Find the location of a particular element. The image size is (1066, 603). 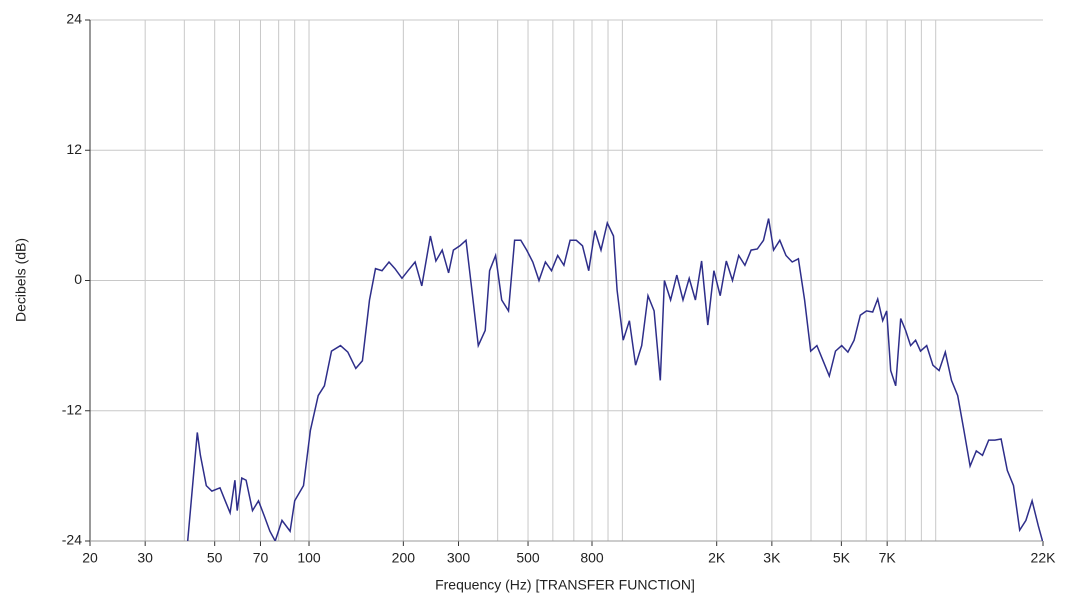

y-tick-label: 24 is located at coordinates (74, 19).